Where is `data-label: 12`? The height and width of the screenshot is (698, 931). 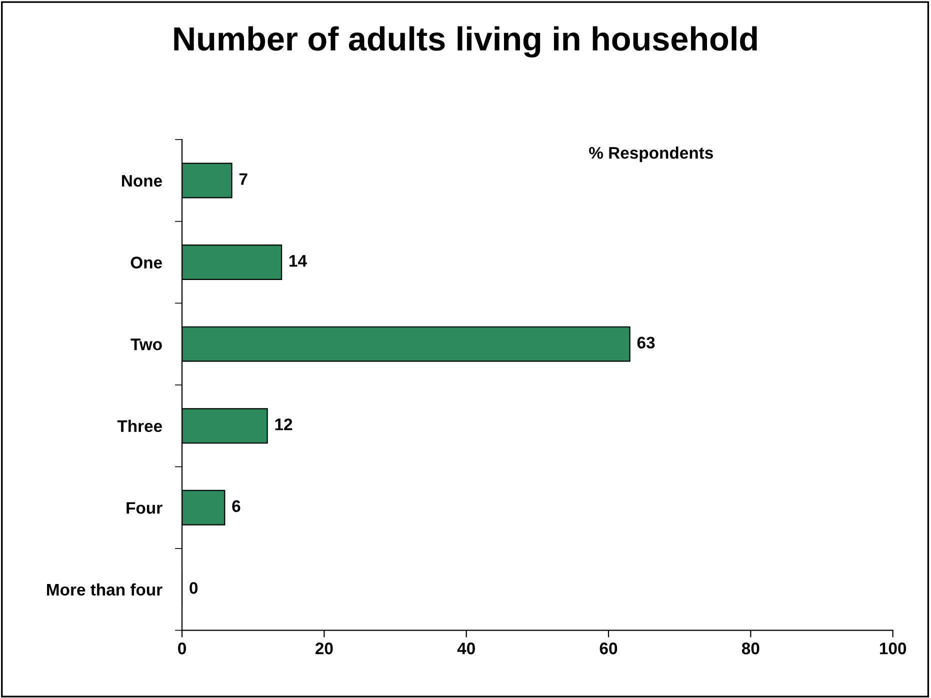
data-label: 12 is located at coordinates (283, 424).